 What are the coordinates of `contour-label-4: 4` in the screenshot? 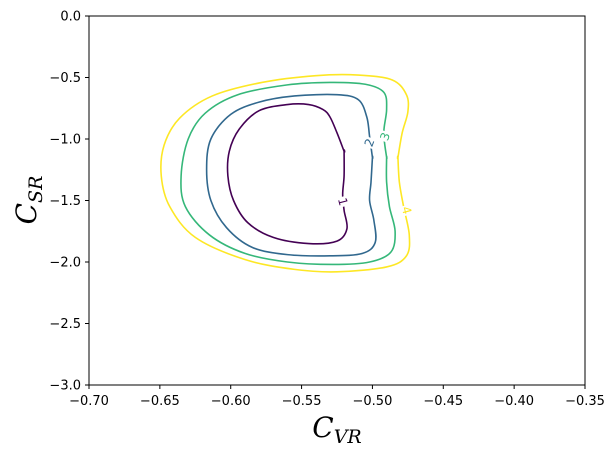 It's located at (407, 210).